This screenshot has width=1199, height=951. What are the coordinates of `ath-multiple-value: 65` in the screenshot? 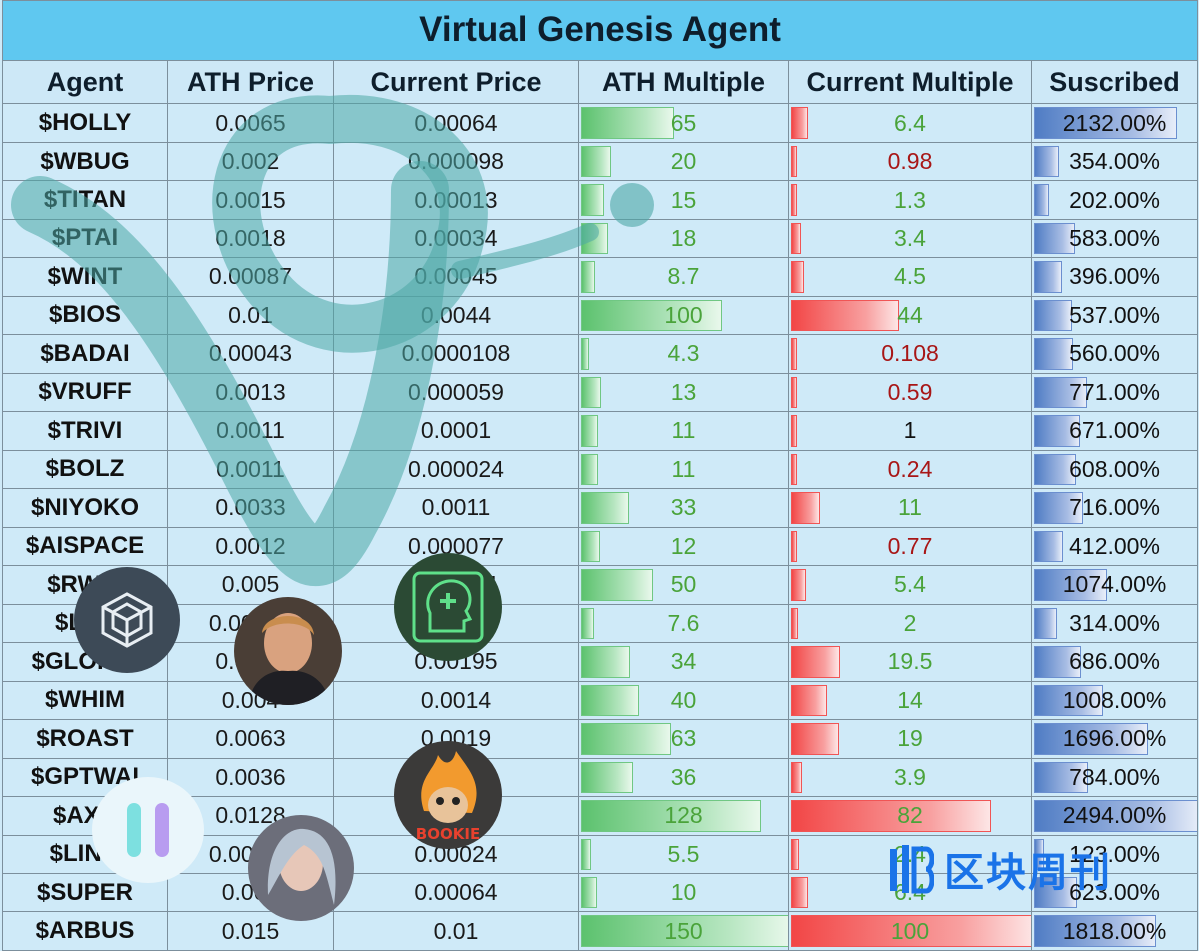 It's located at (683, 122).